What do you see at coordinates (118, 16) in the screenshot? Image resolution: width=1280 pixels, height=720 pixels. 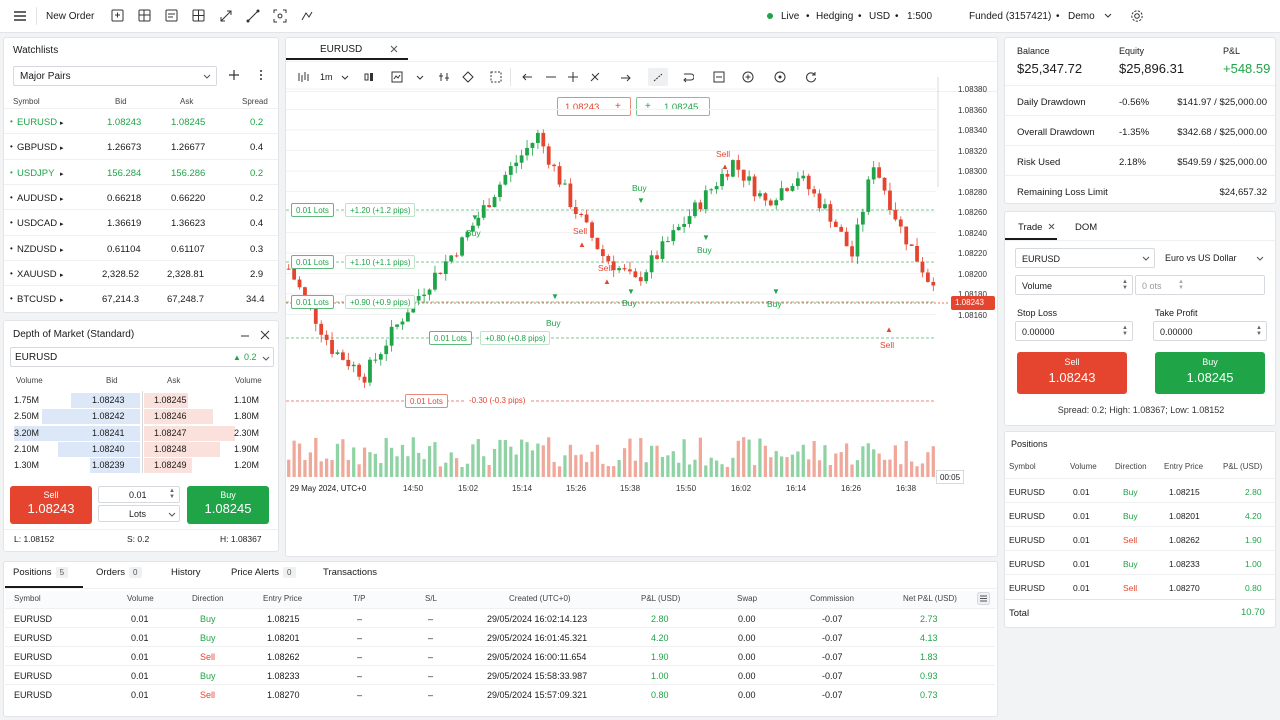 I see `chart-add-icon` at bounding box center [118, 16].